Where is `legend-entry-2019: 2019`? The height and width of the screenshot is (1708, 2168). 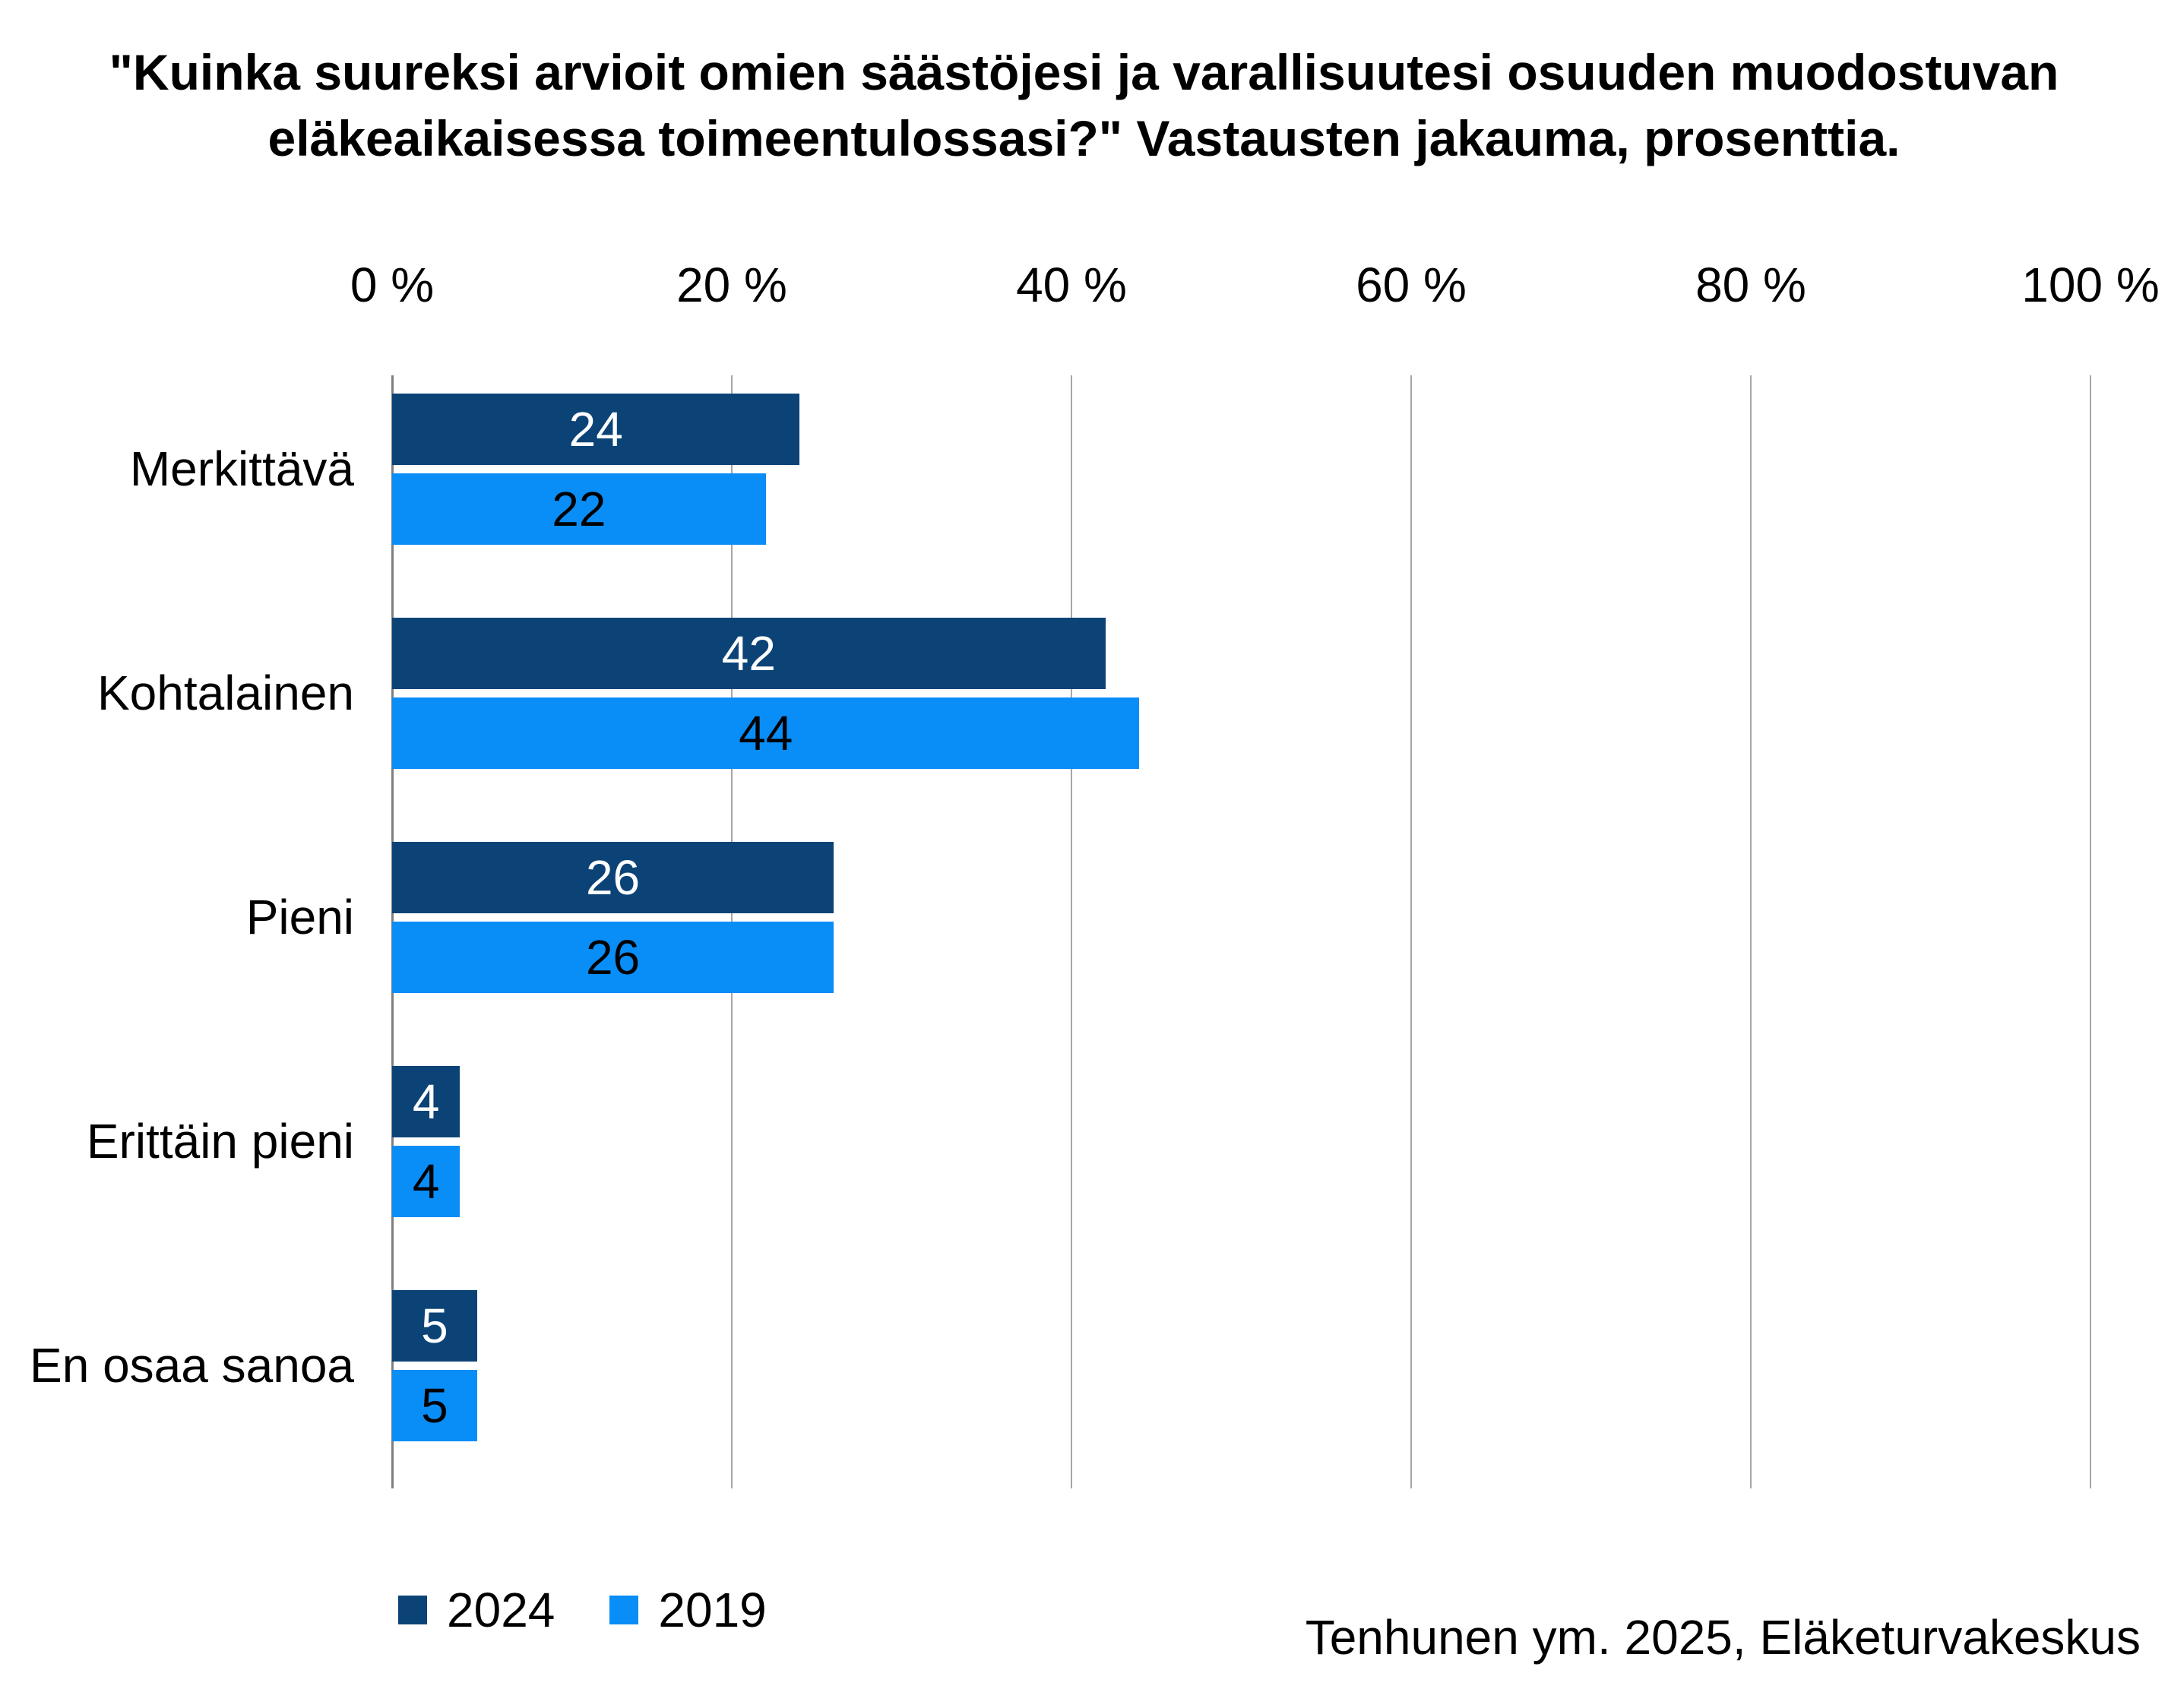
legend-entry-2019: 2019 is located at coordinates (688, 1610).